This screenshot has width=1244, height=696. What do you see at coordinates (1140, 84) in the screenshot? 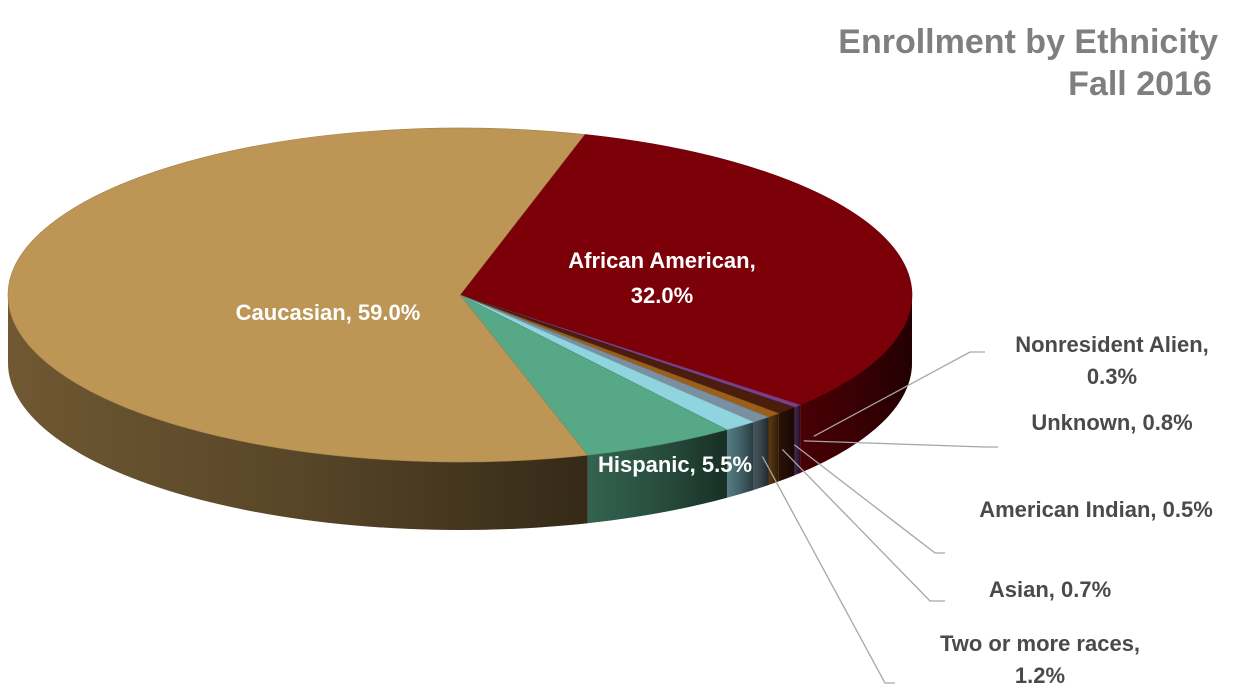
I see `chart-subtitle: Fall 2016` at bounding box center [1140, 84].